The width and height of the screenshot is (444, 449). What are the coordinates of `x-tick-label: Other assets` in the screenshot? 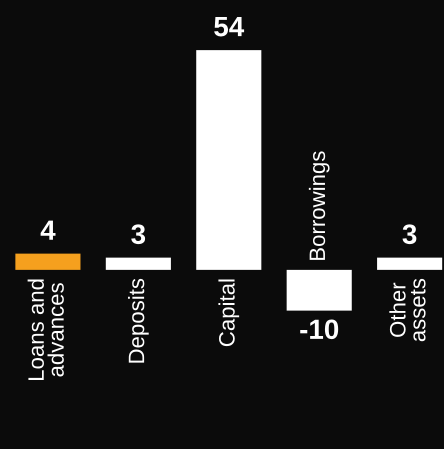 It's located at (407, 310).